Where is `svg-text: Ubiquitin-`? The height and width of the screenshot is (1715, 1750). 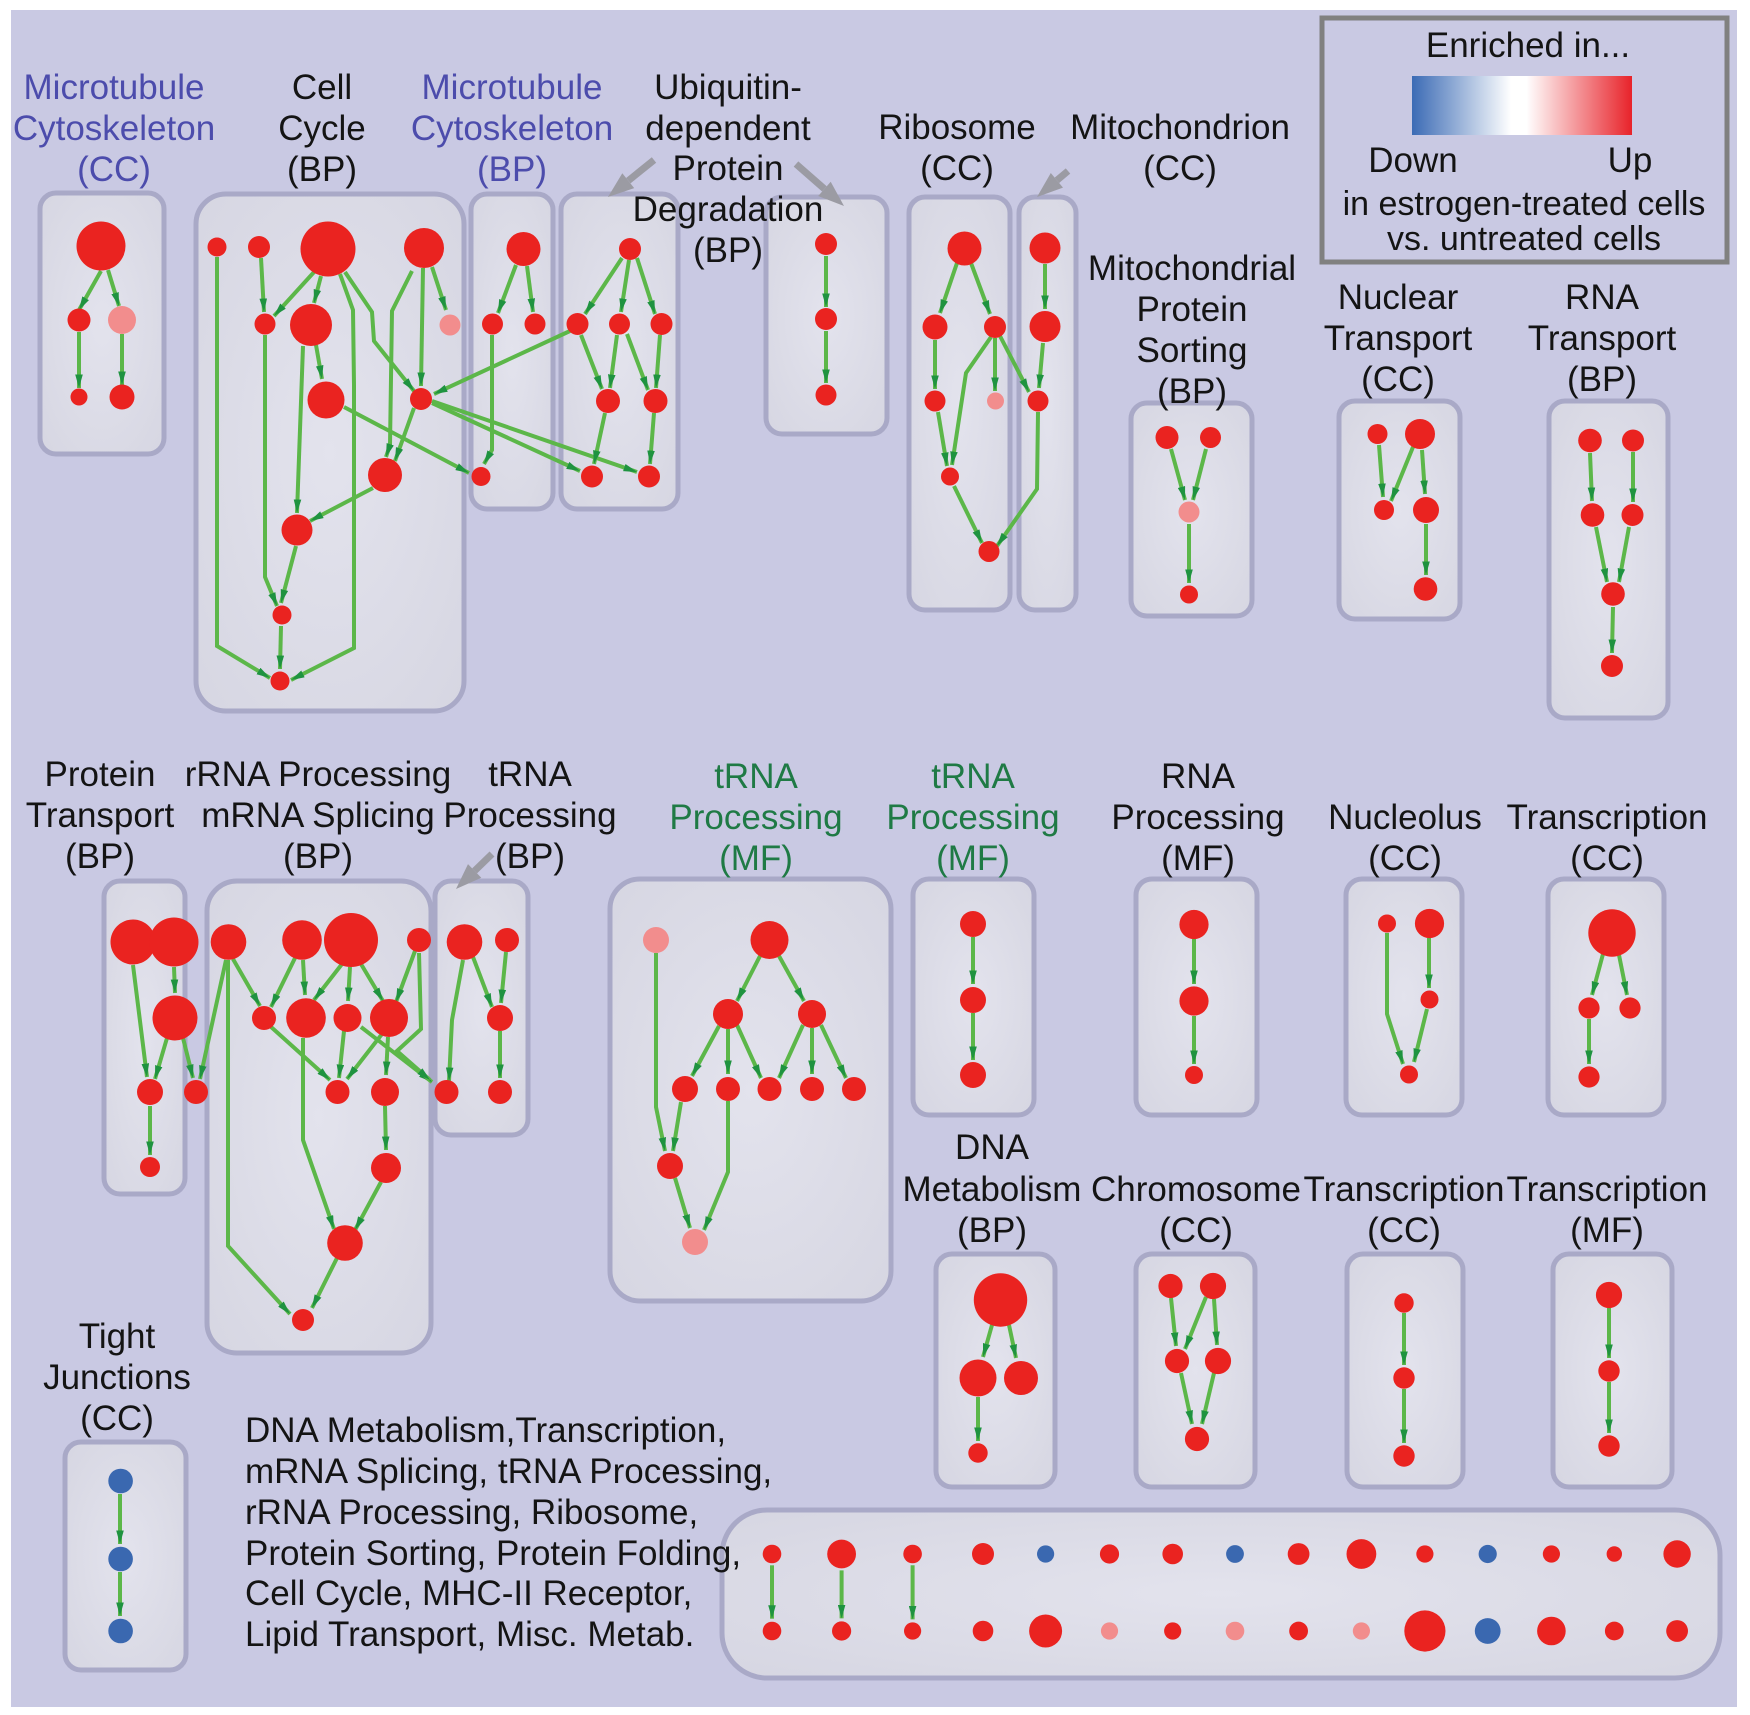
svg-text: Ubiquitin- is located at coordinates (728, 87).